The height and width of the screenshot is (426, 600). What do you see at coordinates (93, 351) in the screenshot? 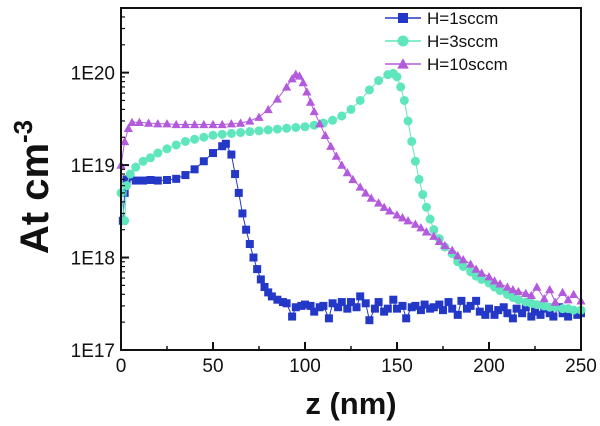
I see `y-tick-label: 1E17` at bounding box center [93, 351].